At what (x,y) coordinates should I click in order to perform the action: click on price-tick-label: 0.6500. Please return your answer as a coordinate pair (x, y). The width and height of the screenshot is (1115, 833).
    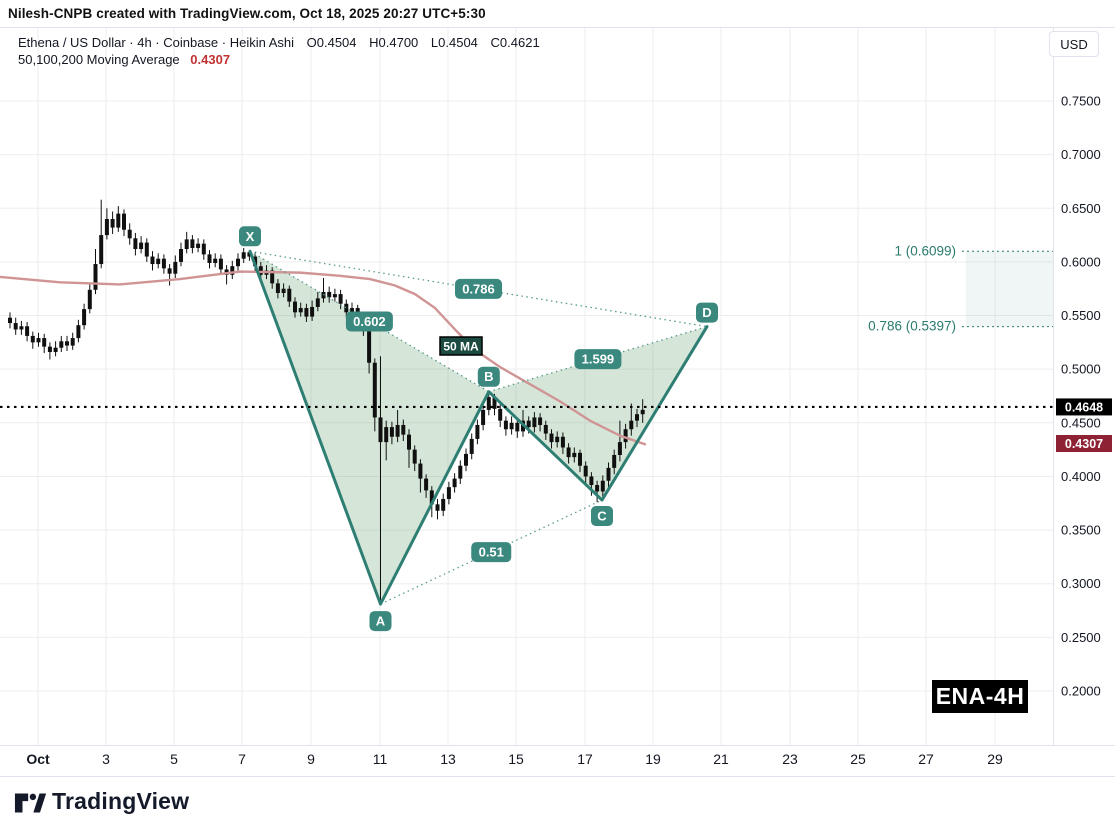
    Looking at the image, I should click on (1081, 208).